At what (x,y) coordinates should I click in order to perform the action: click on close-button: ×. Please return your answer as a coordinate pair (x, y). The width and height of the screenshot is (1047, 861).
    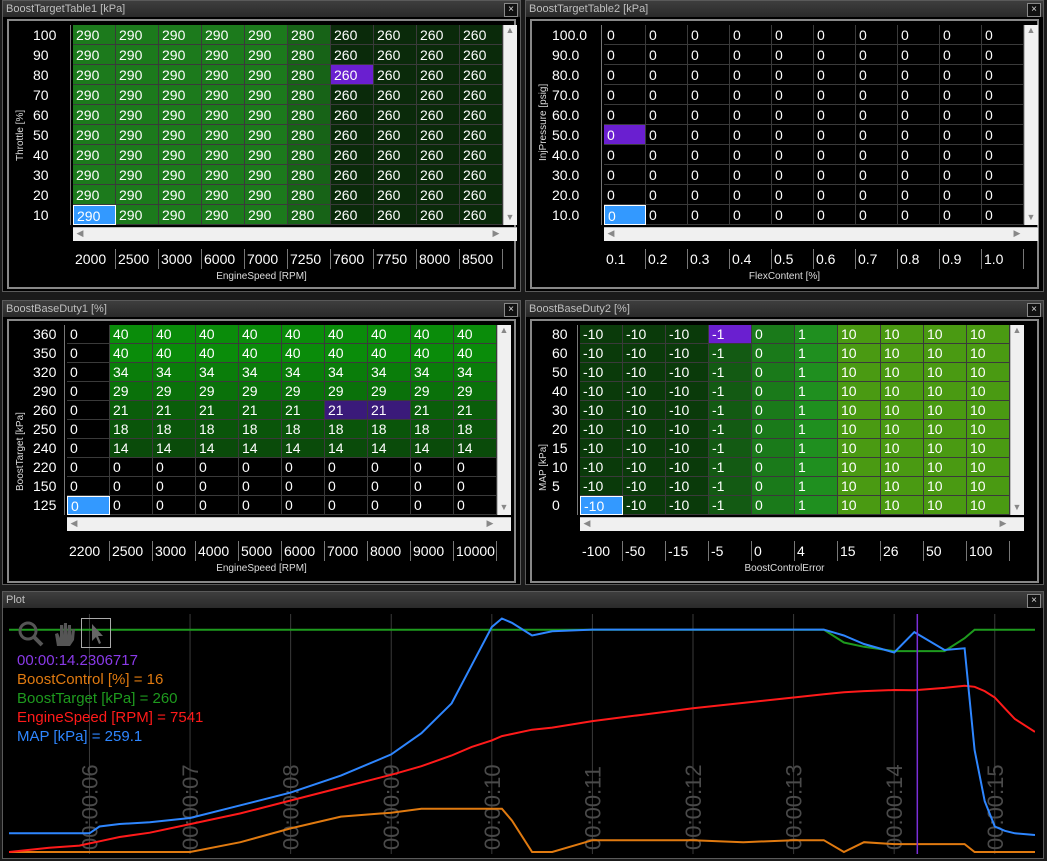
    Looking at the image, I should click on (511, 10).